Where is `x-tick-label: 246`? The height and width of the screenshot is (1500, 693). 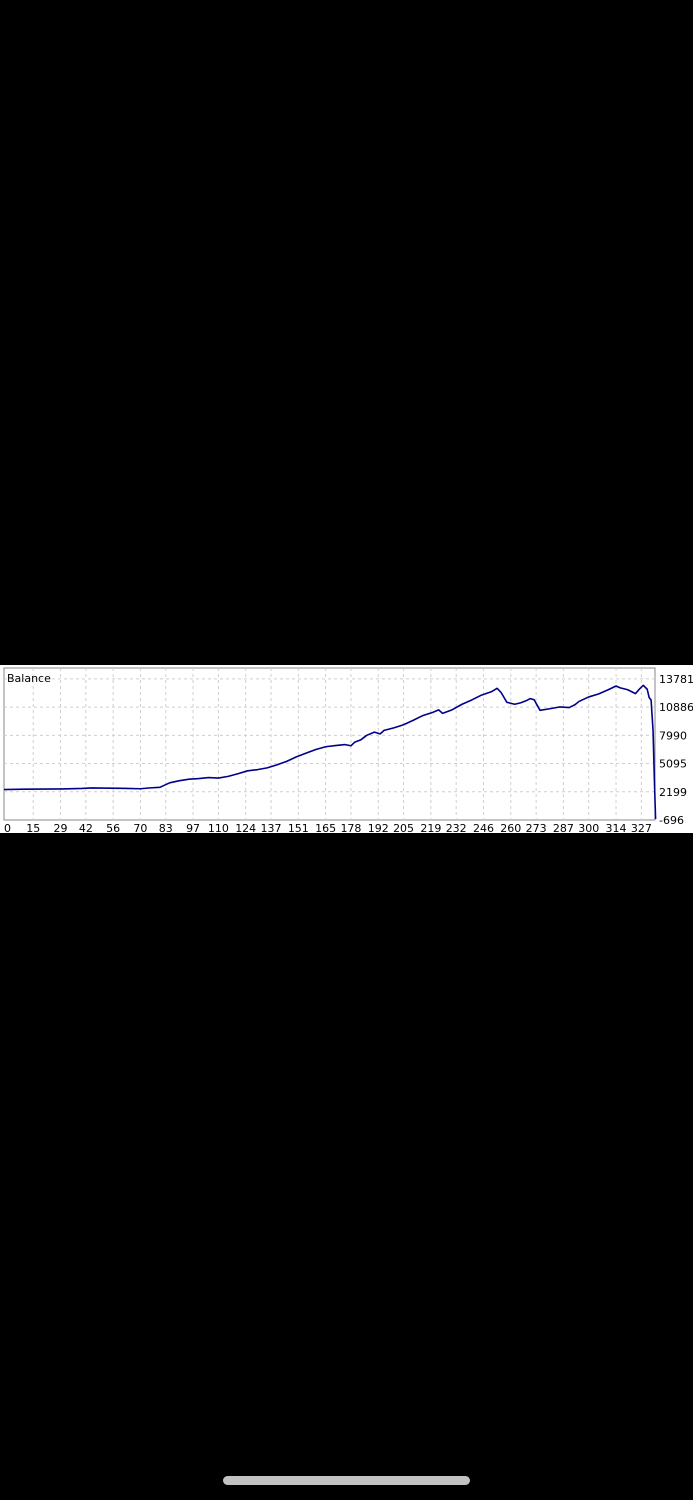 x-tick-label: 246 is located at coordinates (483, 827).